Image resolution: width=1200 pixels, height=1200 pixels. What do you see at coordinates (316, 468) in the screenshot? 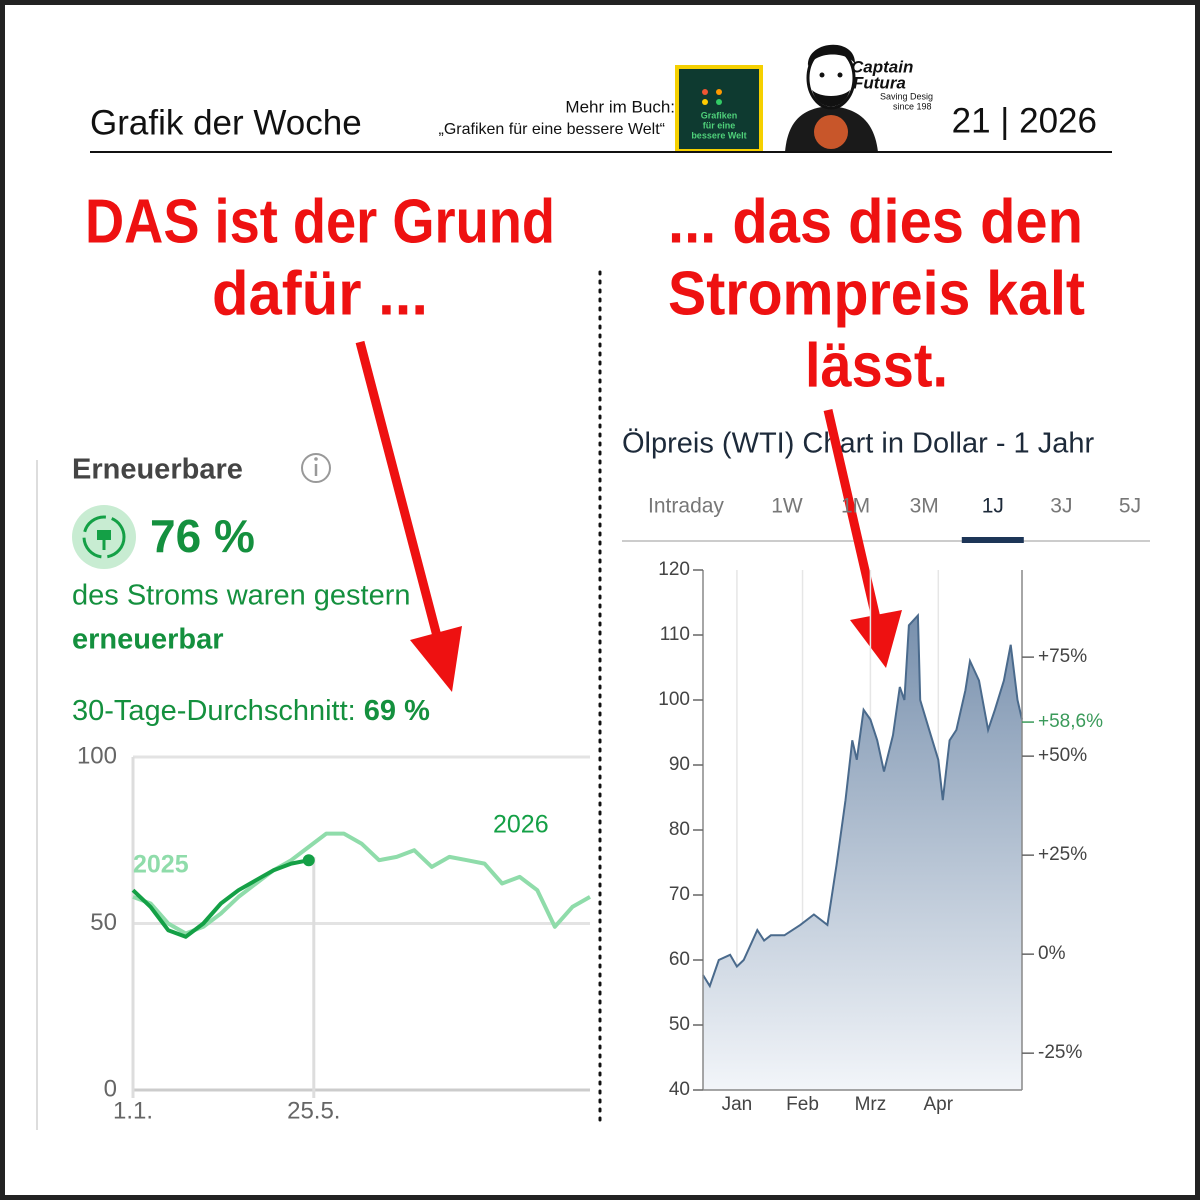
I see `info-icon` at bounding box center [316, 468].